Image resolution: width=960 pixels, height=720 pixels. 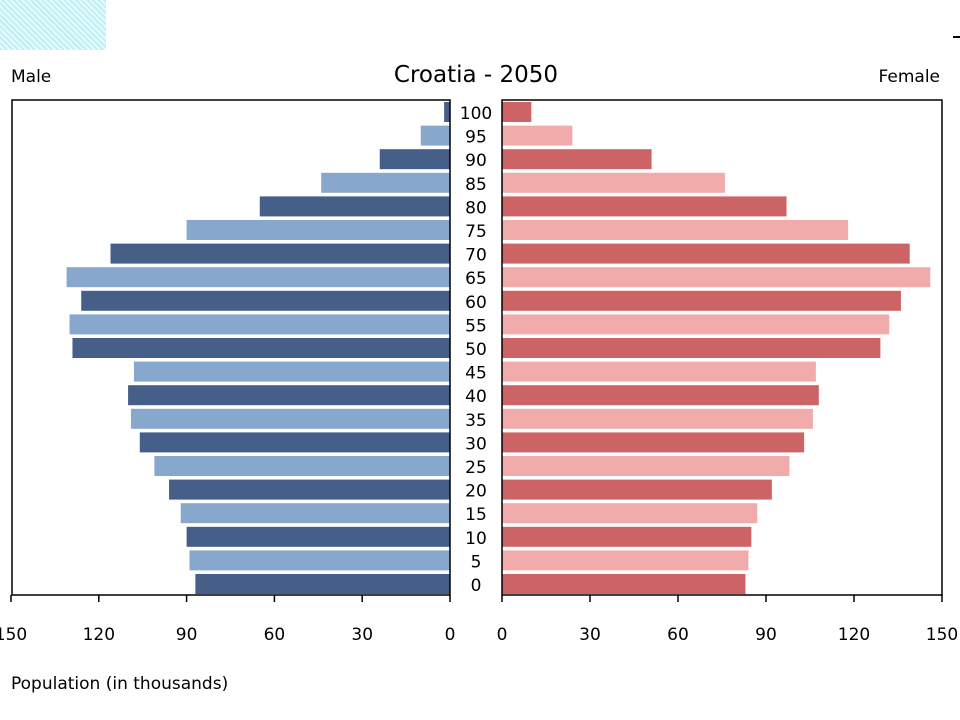 What do you see at coordinates (99, 635) in the screenshot?
I see `male-tick-label-120: 120` at bounding box center [99, 635].